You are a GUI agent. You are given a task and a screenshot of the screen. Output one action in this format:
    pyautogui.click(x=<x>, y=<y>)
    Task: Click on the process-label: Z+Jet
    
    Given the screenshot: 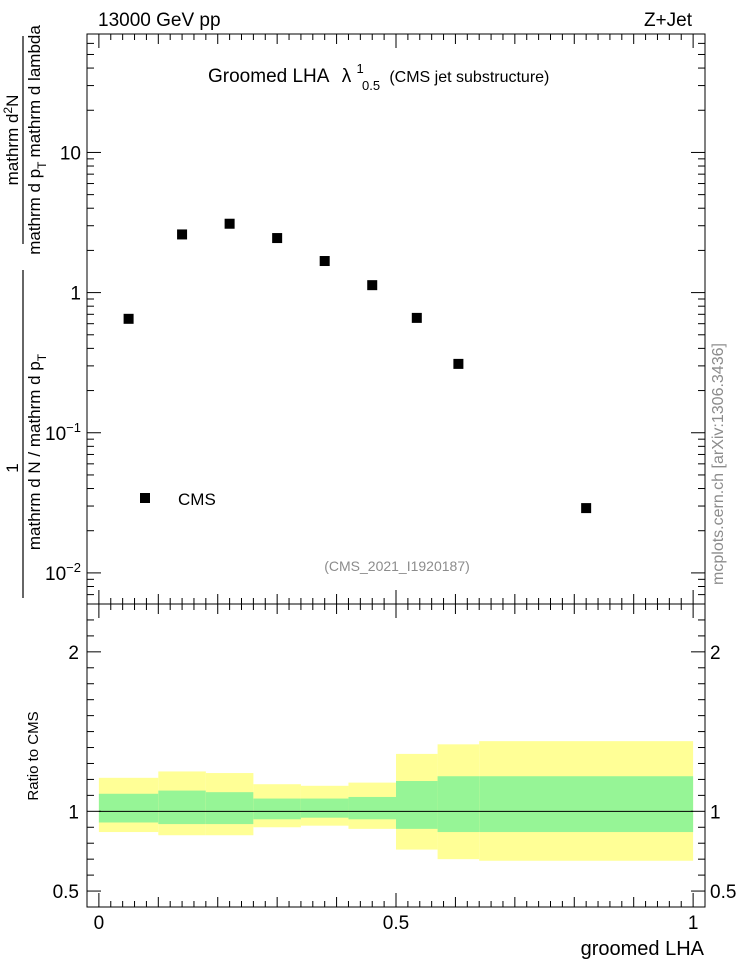 What is the action you would take?
    pyautogui.click(x=668, y=20)
    